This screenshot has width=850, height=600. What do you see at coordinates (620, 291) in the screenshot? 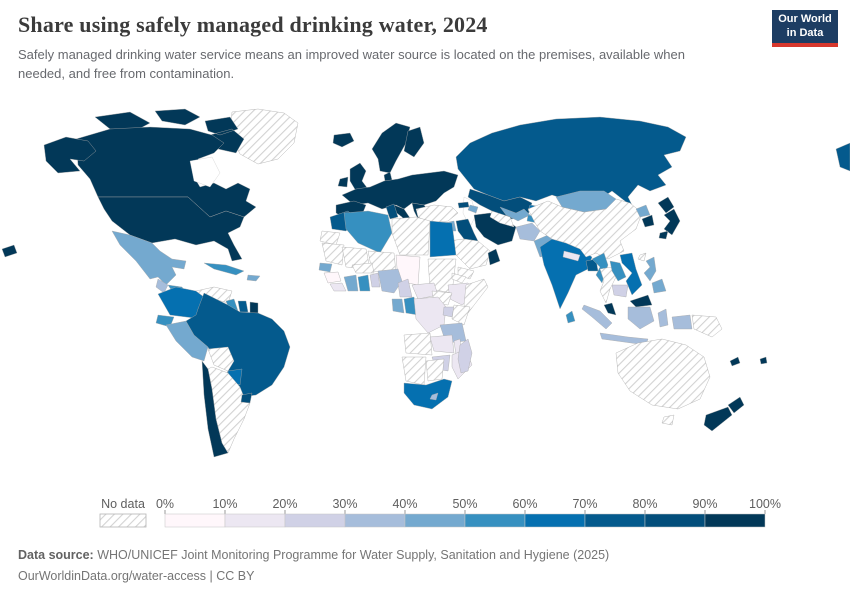
I see `country-cambodia` at bounding box center [620, 291].